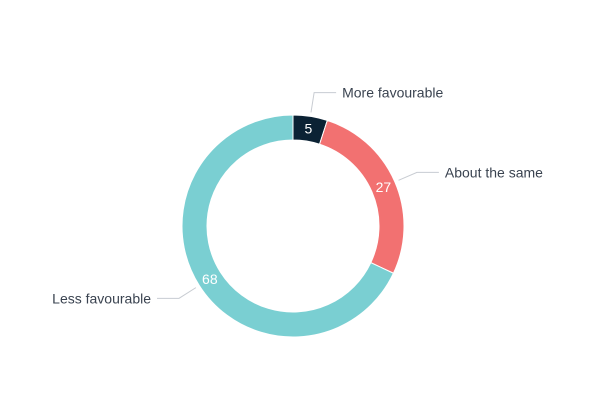 The image size is (600, 400). What do you see at coordinates (210, 279) in the screenshot?
I see `value-label-less-favourable: 68` at bounding box center [210, 279].